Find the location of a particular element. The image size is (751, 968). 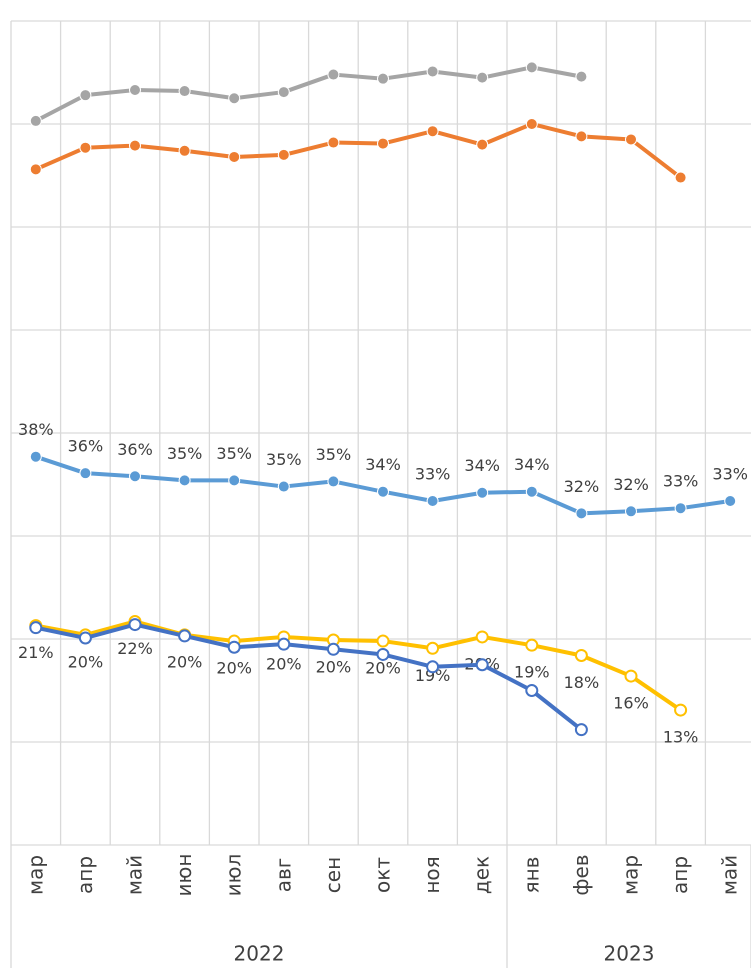

data-label: 21% is located at coordinates (36, 652).